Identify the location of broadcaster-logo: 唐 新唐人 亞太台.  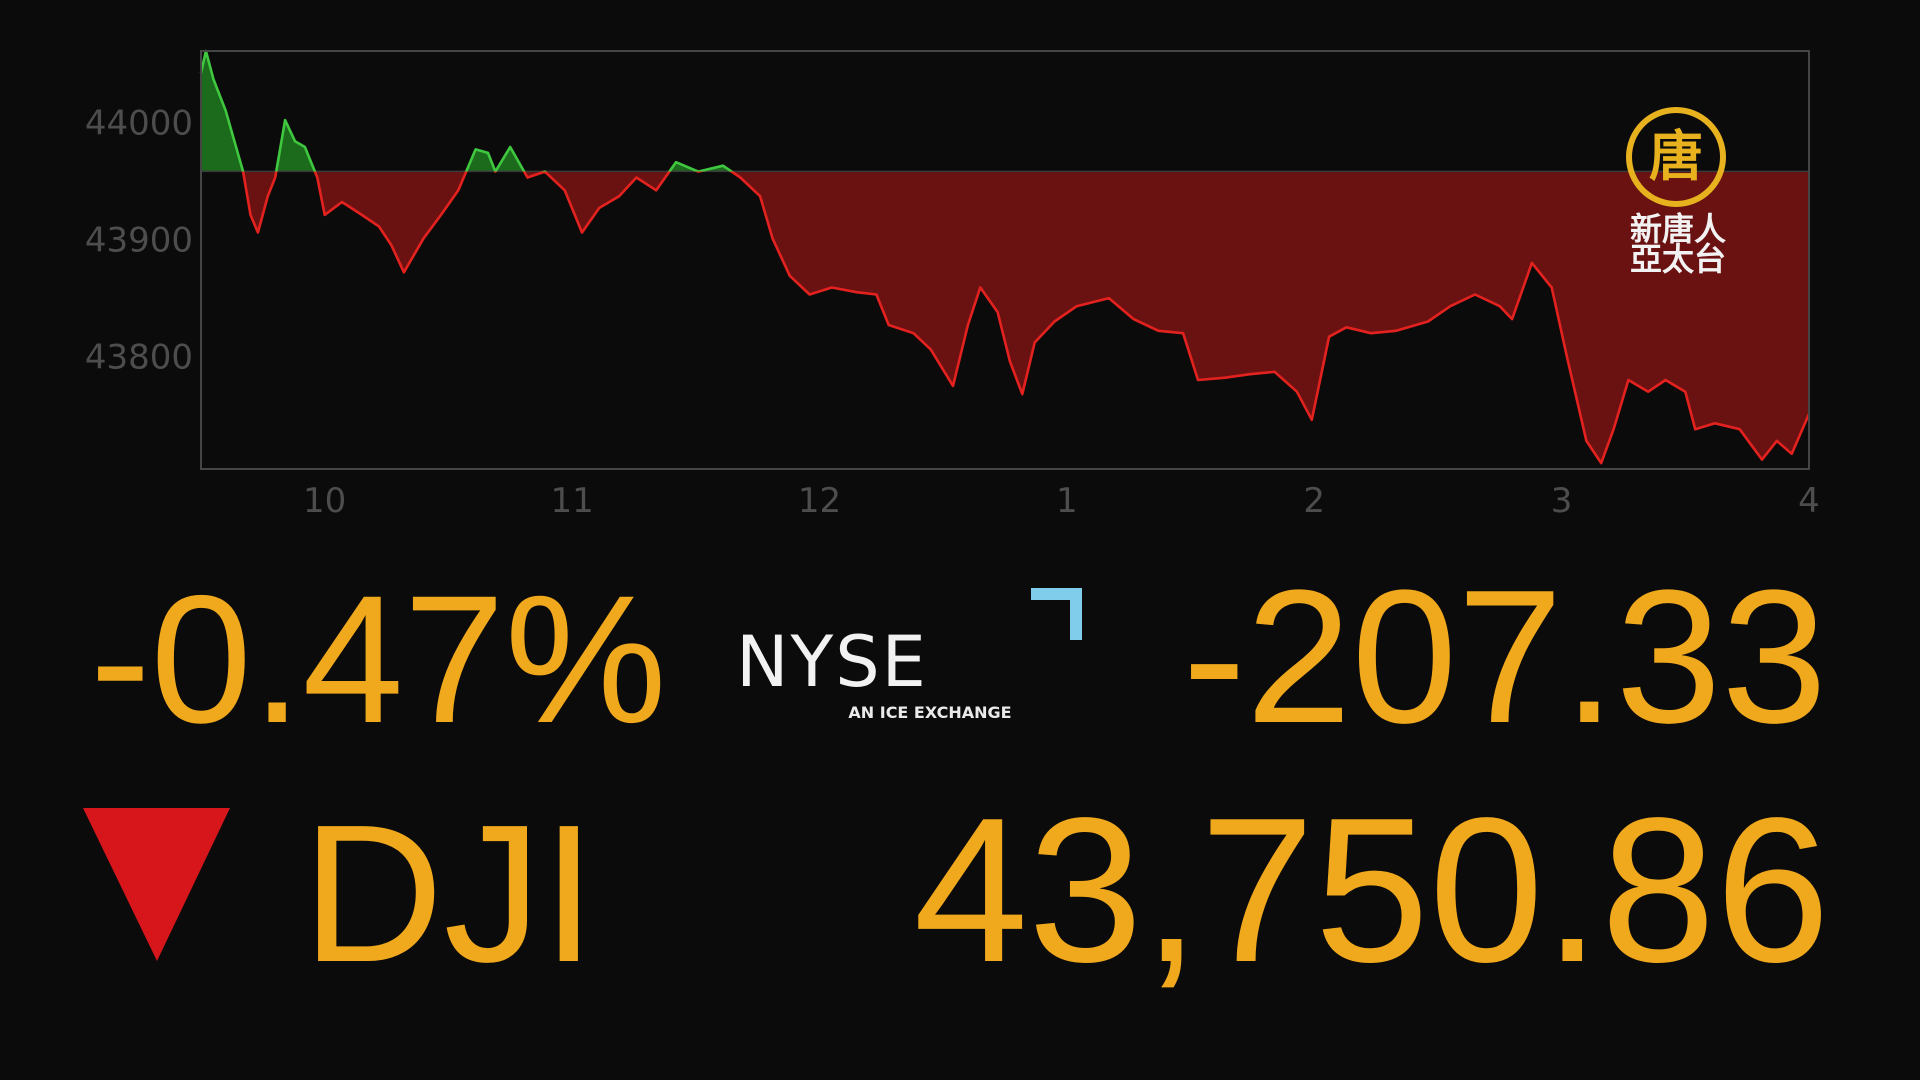
(1676, 192).